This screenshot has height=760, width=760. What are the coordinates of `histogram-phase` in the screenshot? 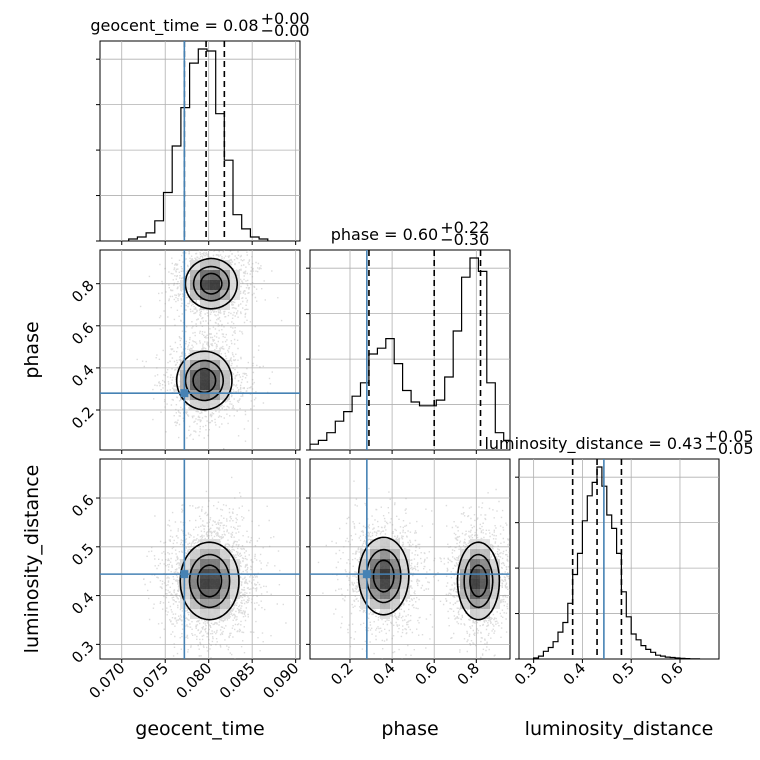 It's located at (410, 350).